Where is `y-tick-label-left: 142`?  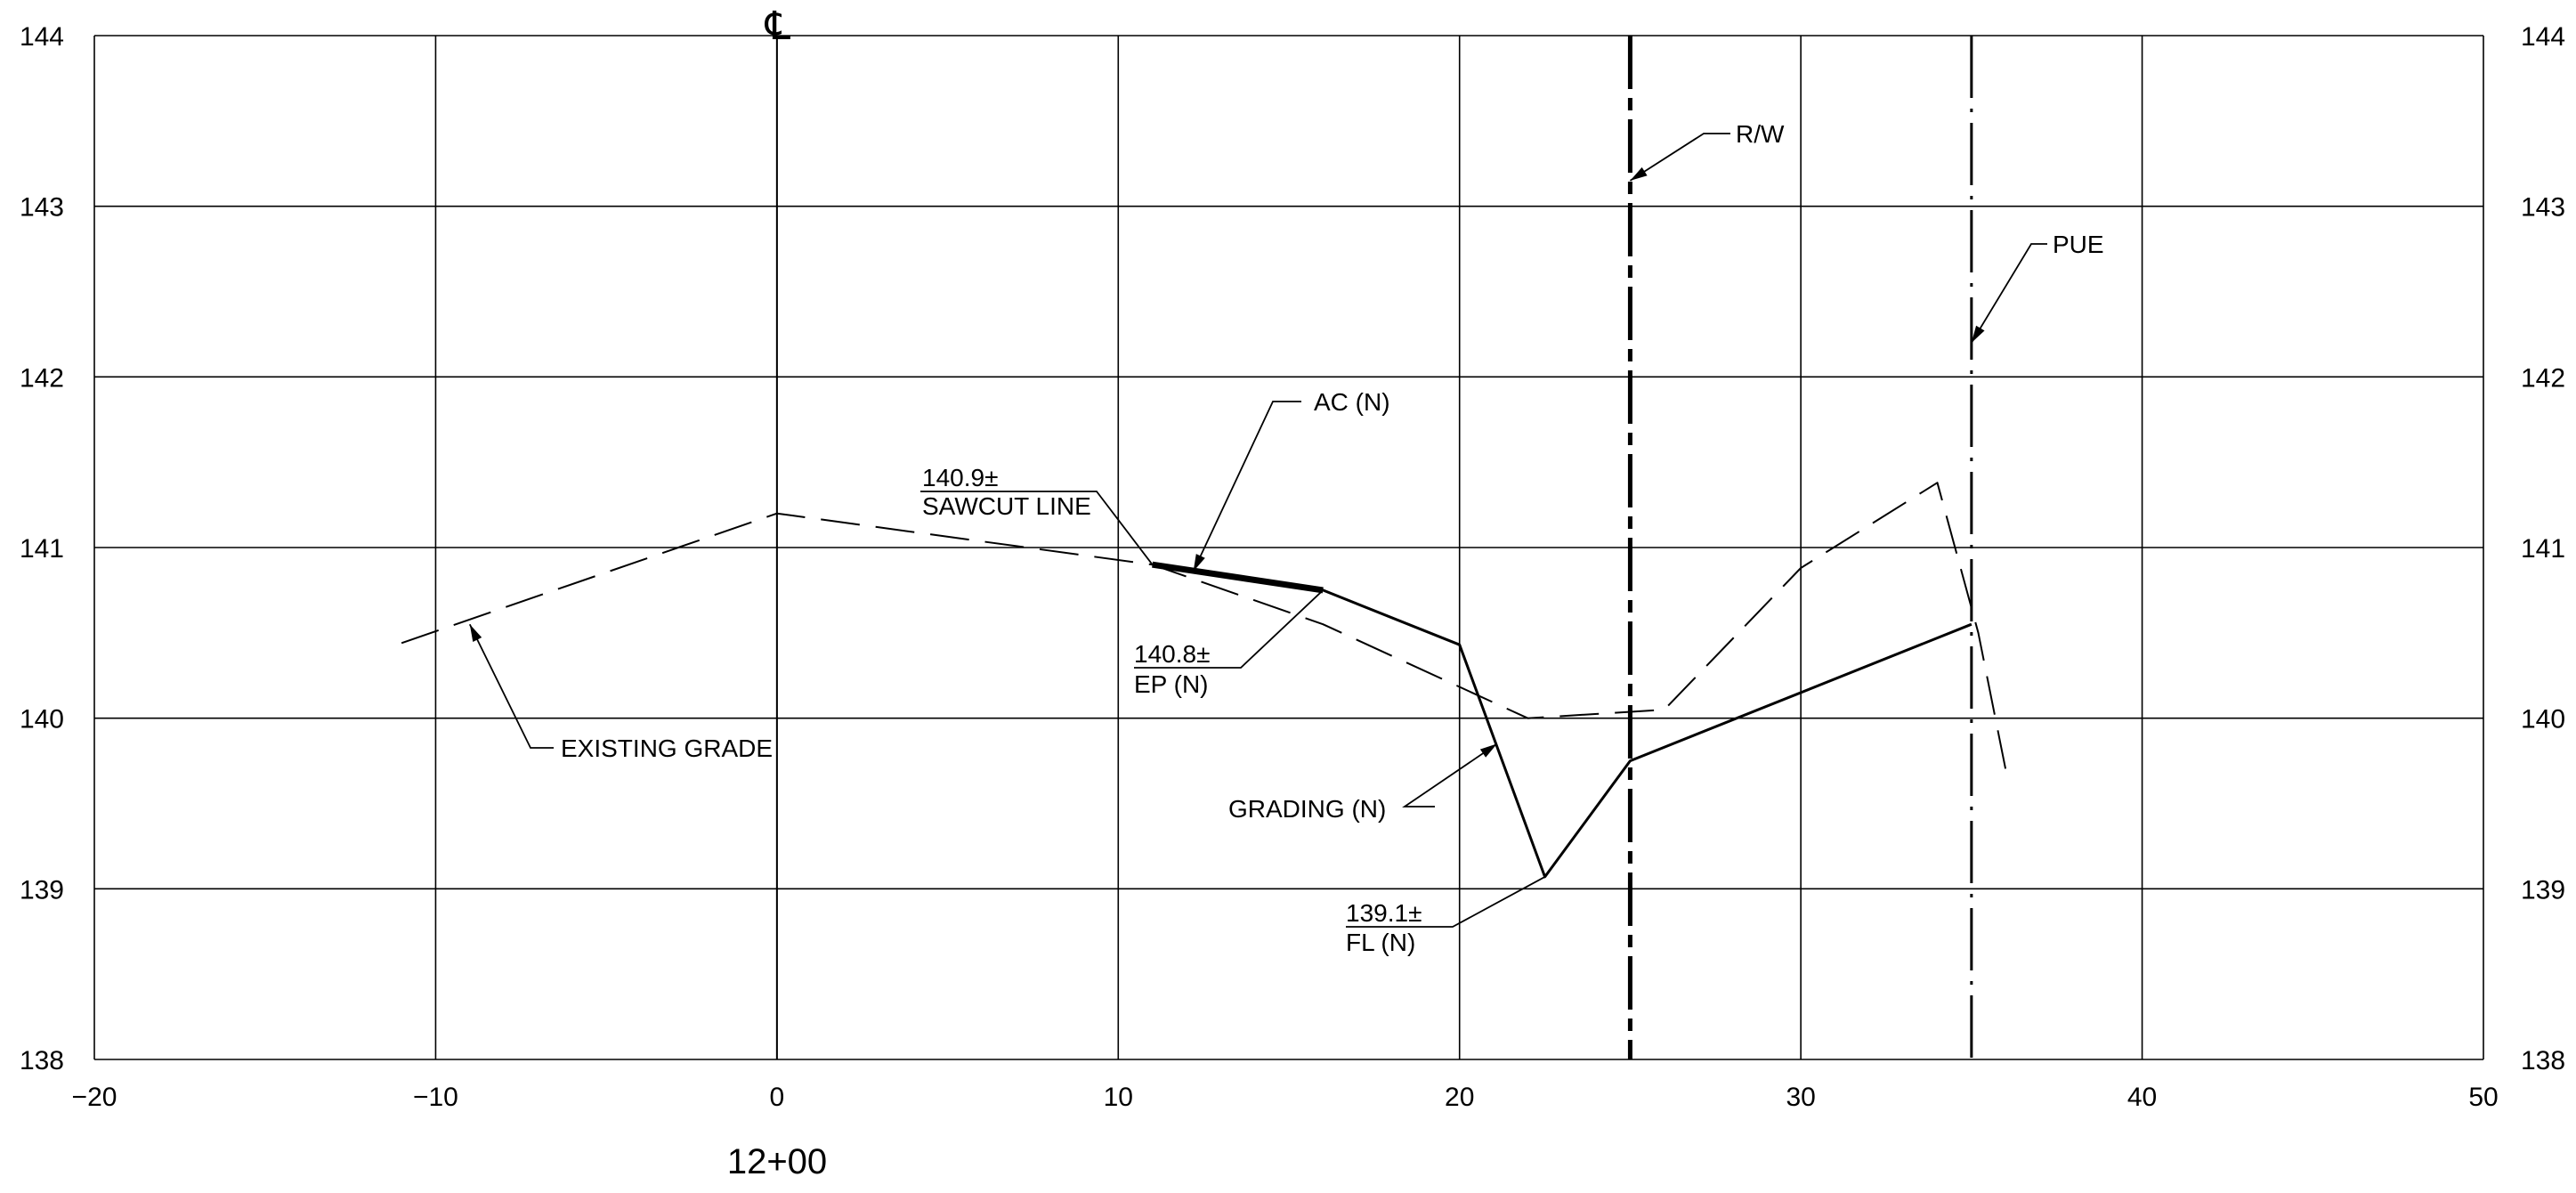 y-tick-label-left: 142 is located at coordinates (42, 378).